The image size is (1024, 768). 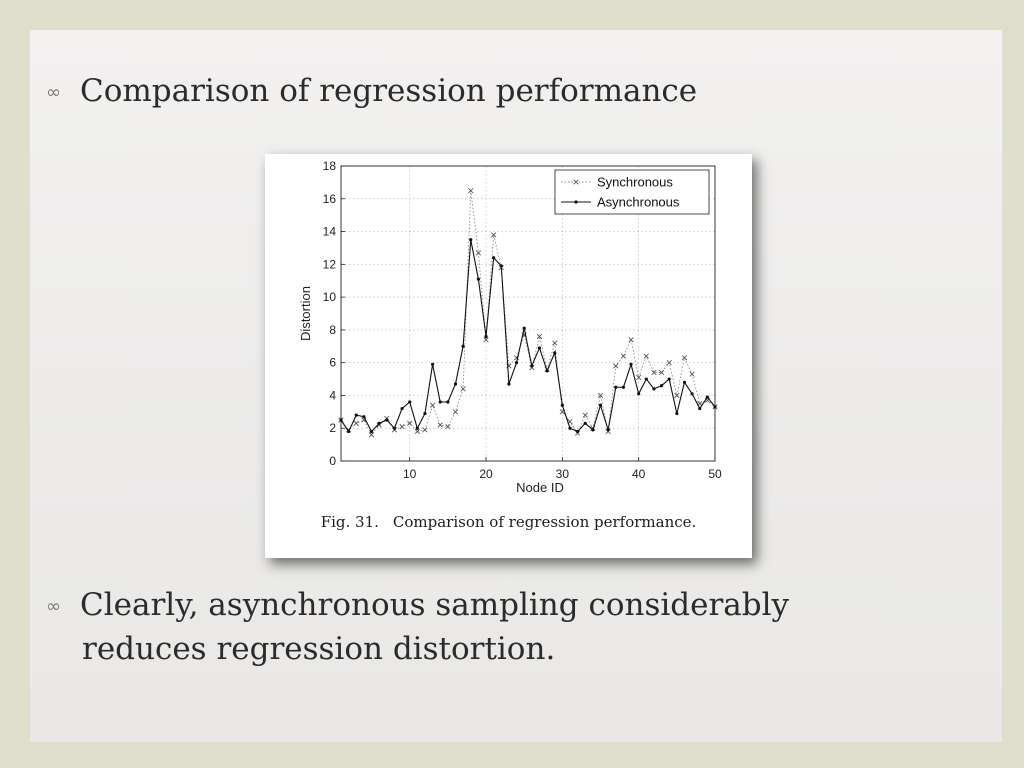 I want to click on y-tick-label: 18, so click(x=330, y=166).